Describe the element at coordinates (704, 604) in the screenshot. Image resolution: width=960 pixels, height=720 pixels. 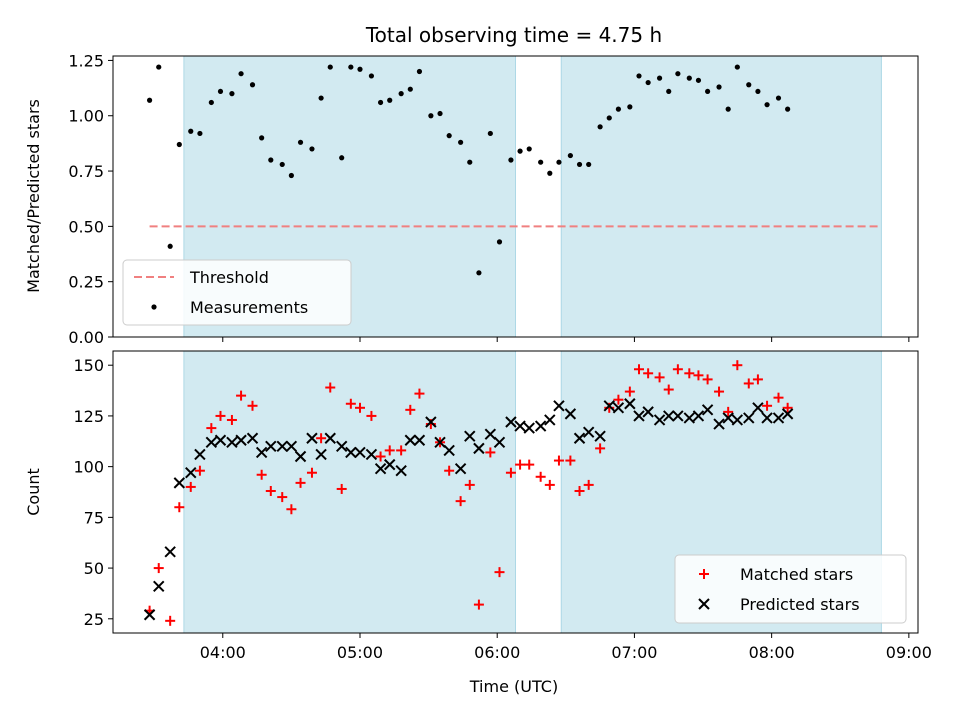
I see `legend-predicted-swatch` at that location.